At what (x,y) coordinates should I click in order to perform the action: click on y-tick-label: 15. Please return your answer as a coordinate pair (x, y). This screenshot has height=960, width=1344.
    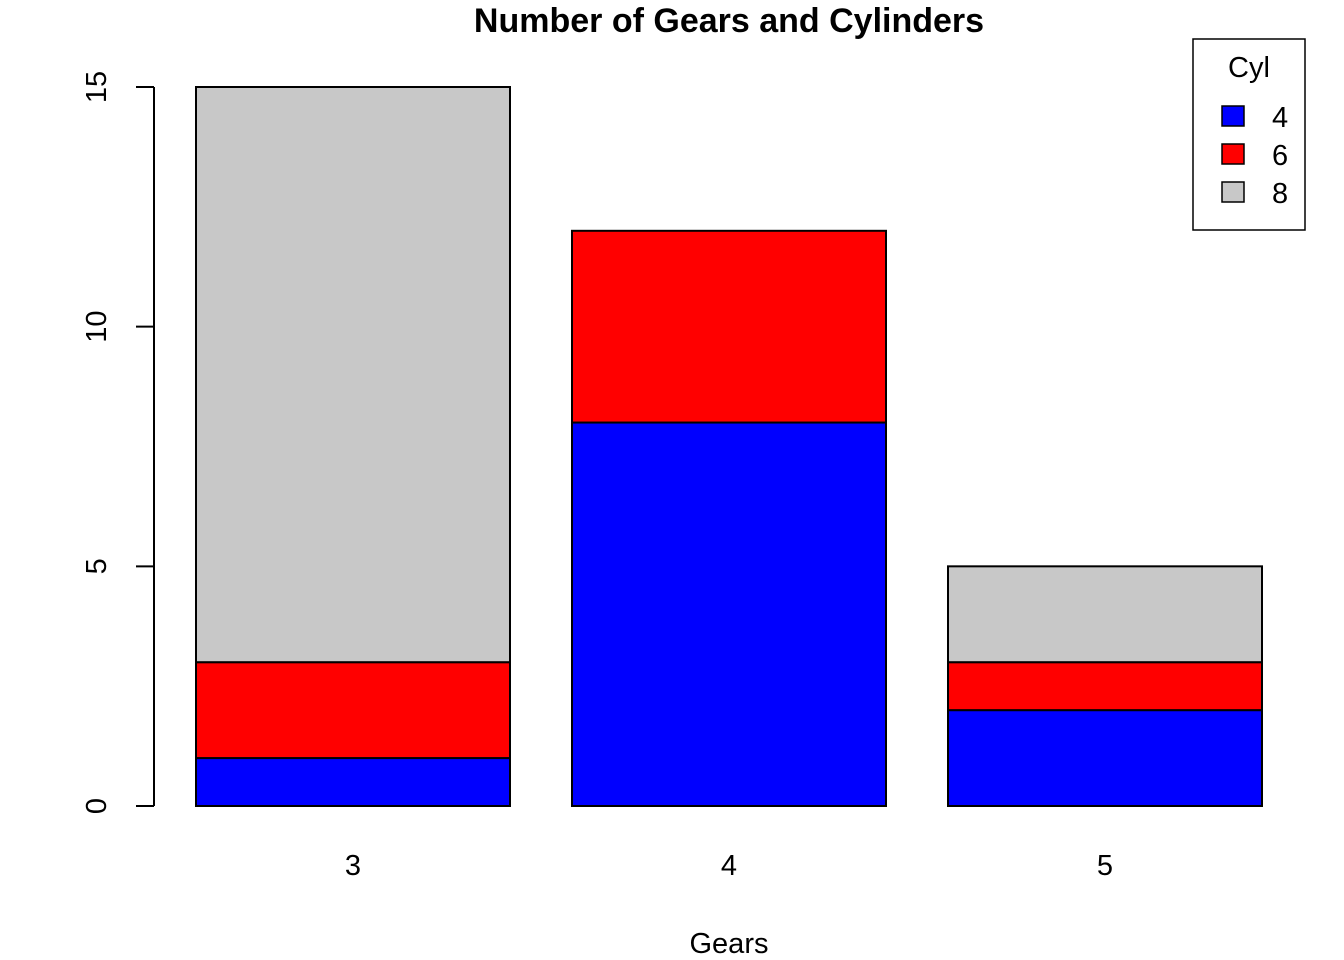
    Looking at the image, I should click on (97, 87).